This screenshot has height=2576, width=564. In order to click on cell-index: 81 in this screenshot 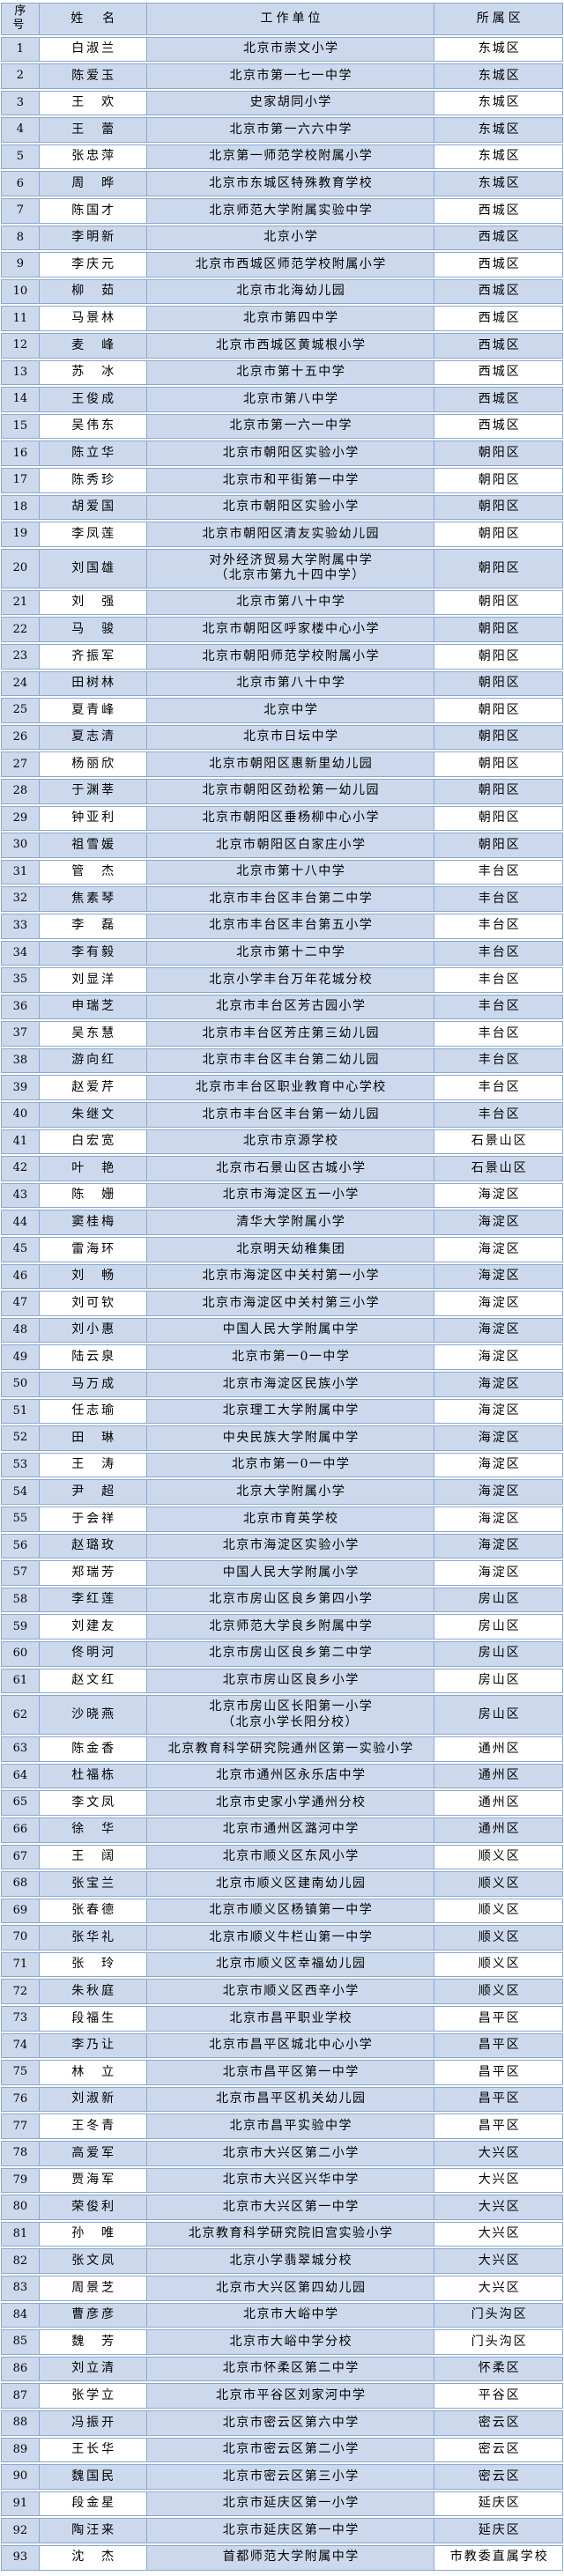, I will do `click(20, 2234)`.